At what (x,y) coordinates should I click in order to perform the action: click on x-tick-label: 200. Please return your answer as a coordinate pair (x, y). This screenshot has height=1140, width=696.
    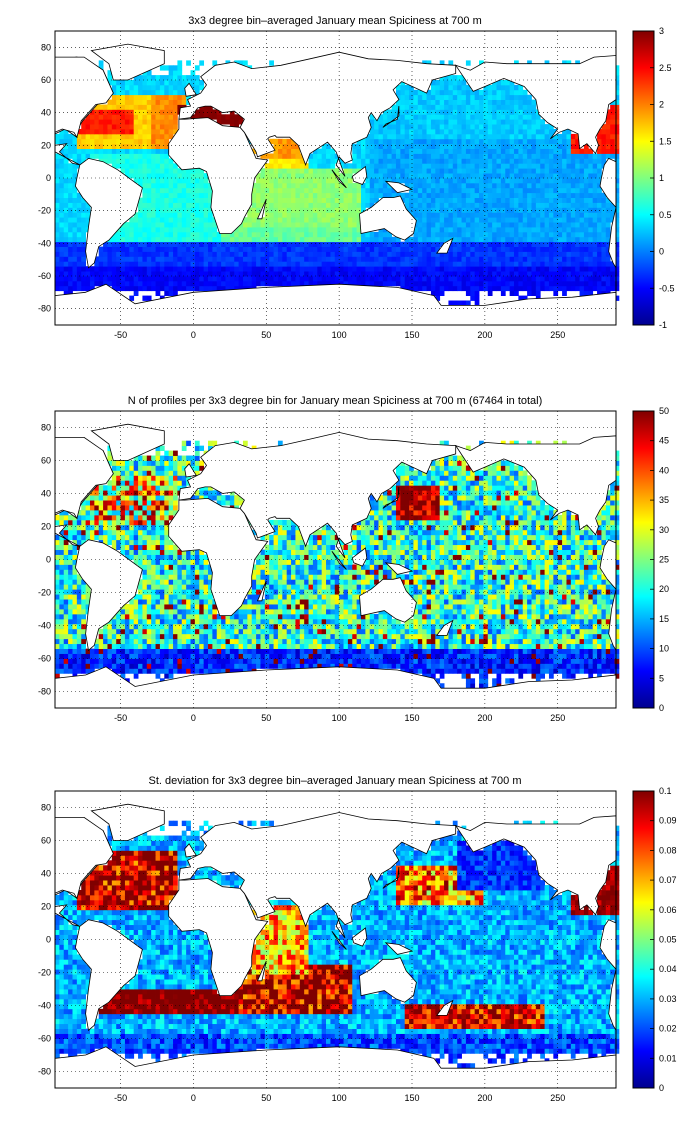
    Looking at the image, I should click on (484, 335).